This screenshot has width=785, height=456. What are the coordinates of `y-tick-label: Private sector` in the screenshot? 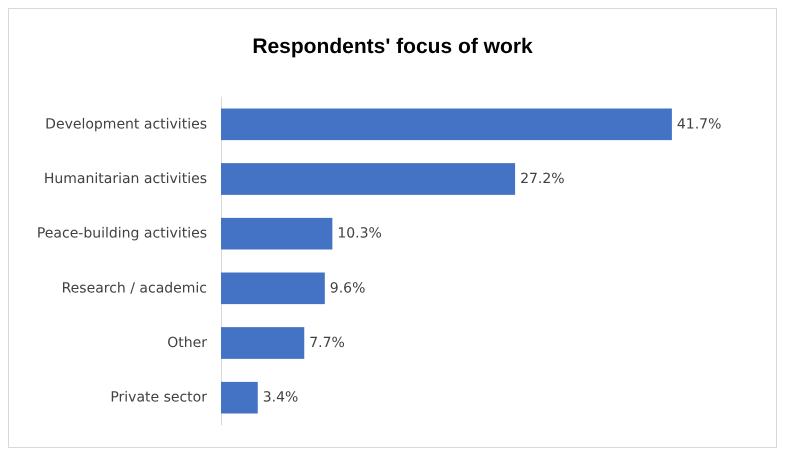 It's located at (159, 398).